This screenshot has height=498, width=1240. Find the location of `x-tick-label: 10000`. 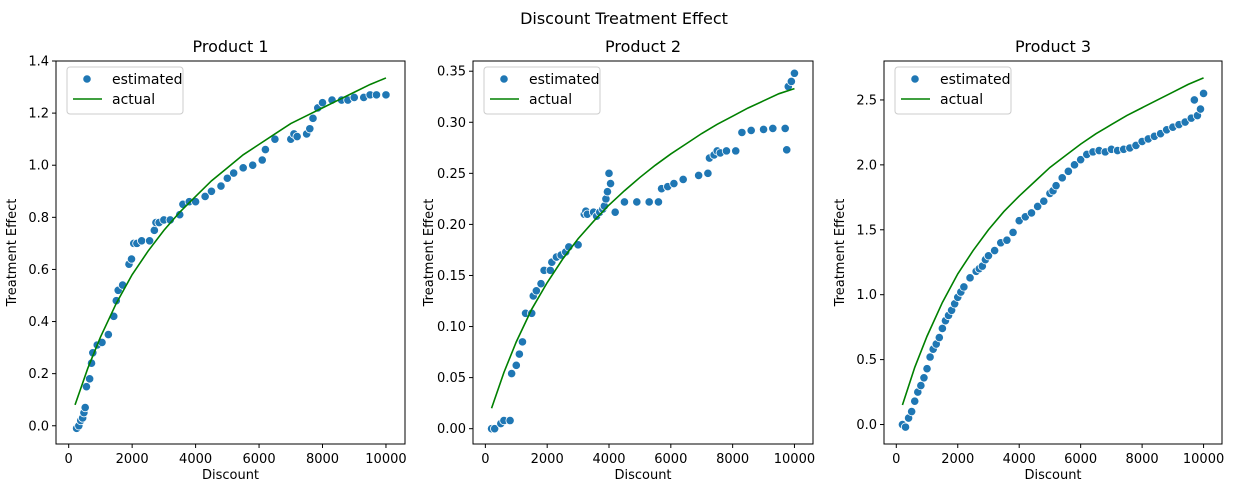

x-tick-label: 10000 is located at coordinates (794, 459).